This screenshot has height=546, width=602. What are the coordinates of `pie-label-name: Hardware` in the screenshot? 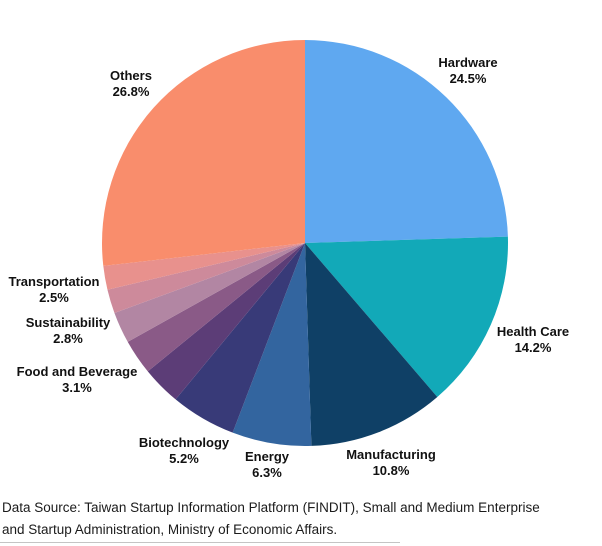 It's located at (468, 62).